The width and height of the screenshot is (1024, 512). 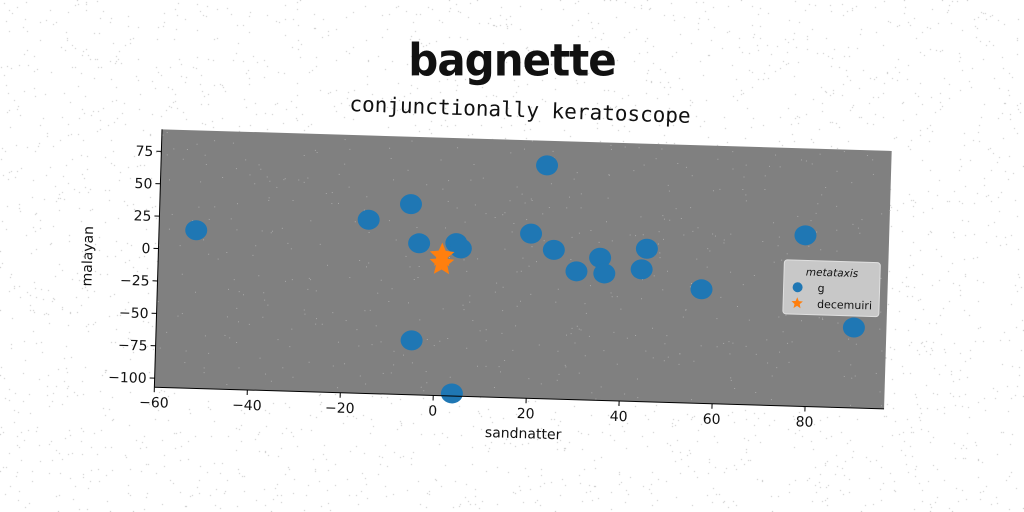 What do you see at coordinates (831, 288) in the screenshot?
I see `legend: metataxis g decemuiri` at bounding box center [831, 288].